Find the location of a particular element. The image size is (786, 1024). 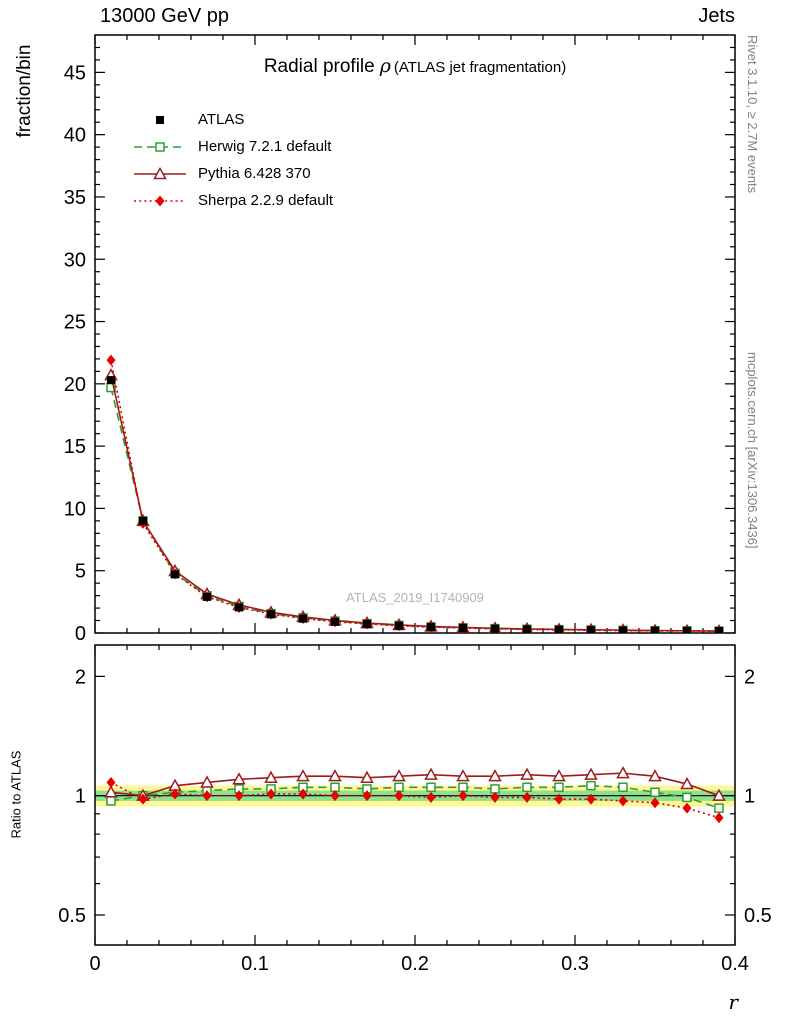

legend-marker-pythia is located at coordinates (160, 172).